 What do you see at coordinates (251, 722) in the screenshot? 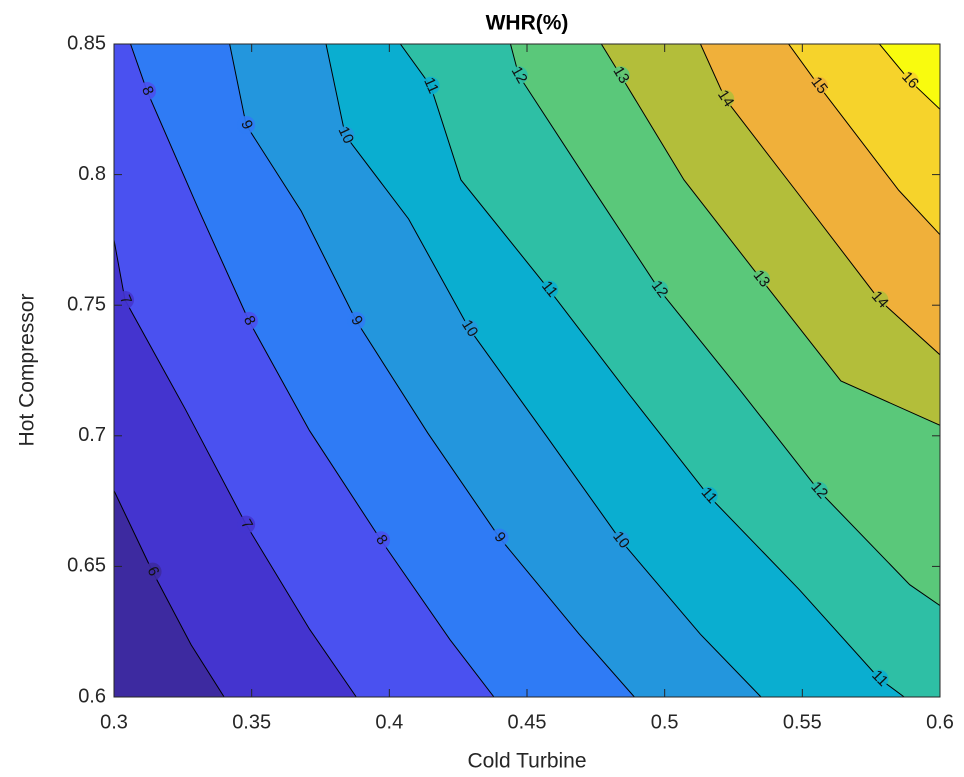
I see `x-tick-label: 0.35` at bounding box center [251, 722].